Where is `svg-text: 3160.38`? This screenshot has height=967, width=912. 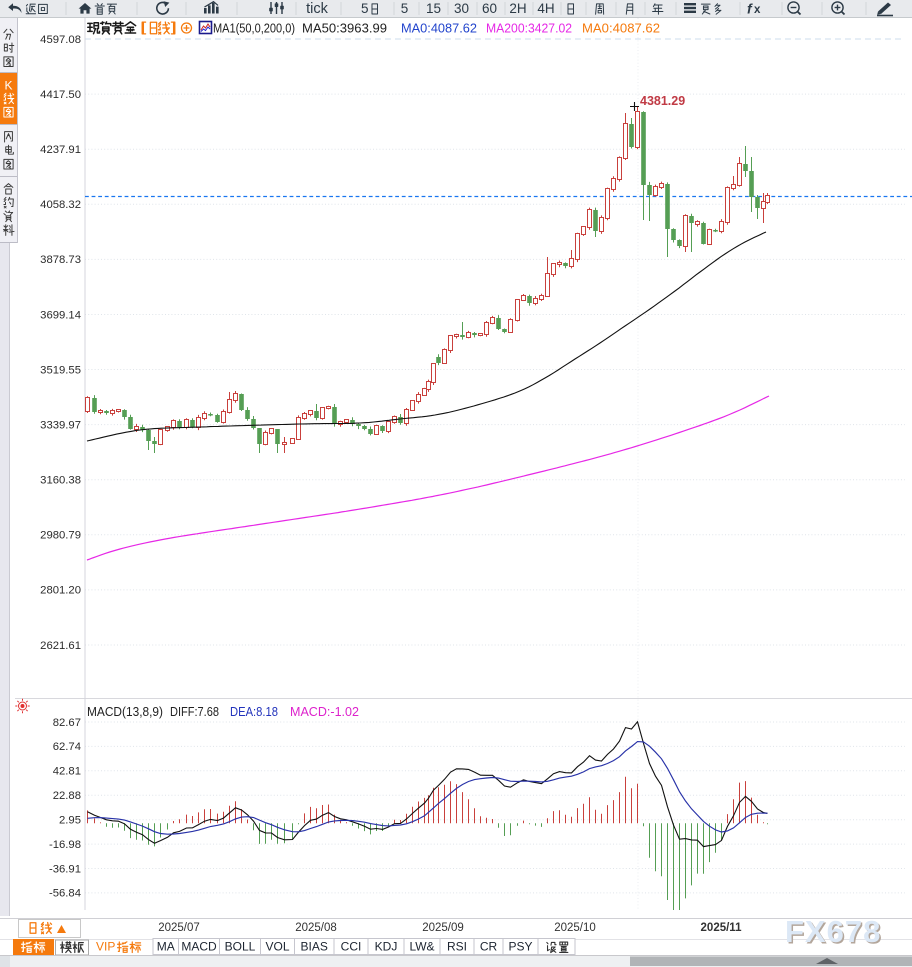
svg-text: 3160.38 is located at coordinates (60, 481).